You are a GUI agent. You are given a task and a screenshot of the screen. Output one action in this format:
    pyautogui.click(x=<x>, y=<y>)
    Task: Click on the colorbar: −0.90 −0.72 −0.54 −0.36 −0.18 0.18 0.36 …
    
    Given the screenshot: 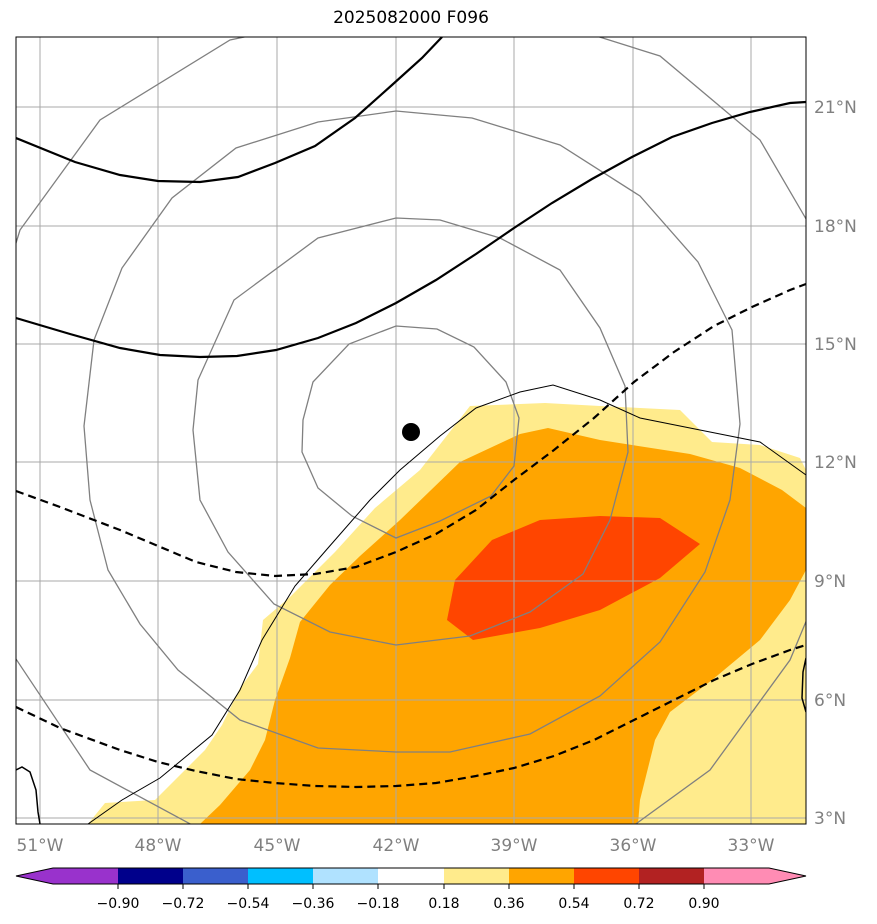 What is the action you would take?
    pyautogui.click(x=411, y=889)
    